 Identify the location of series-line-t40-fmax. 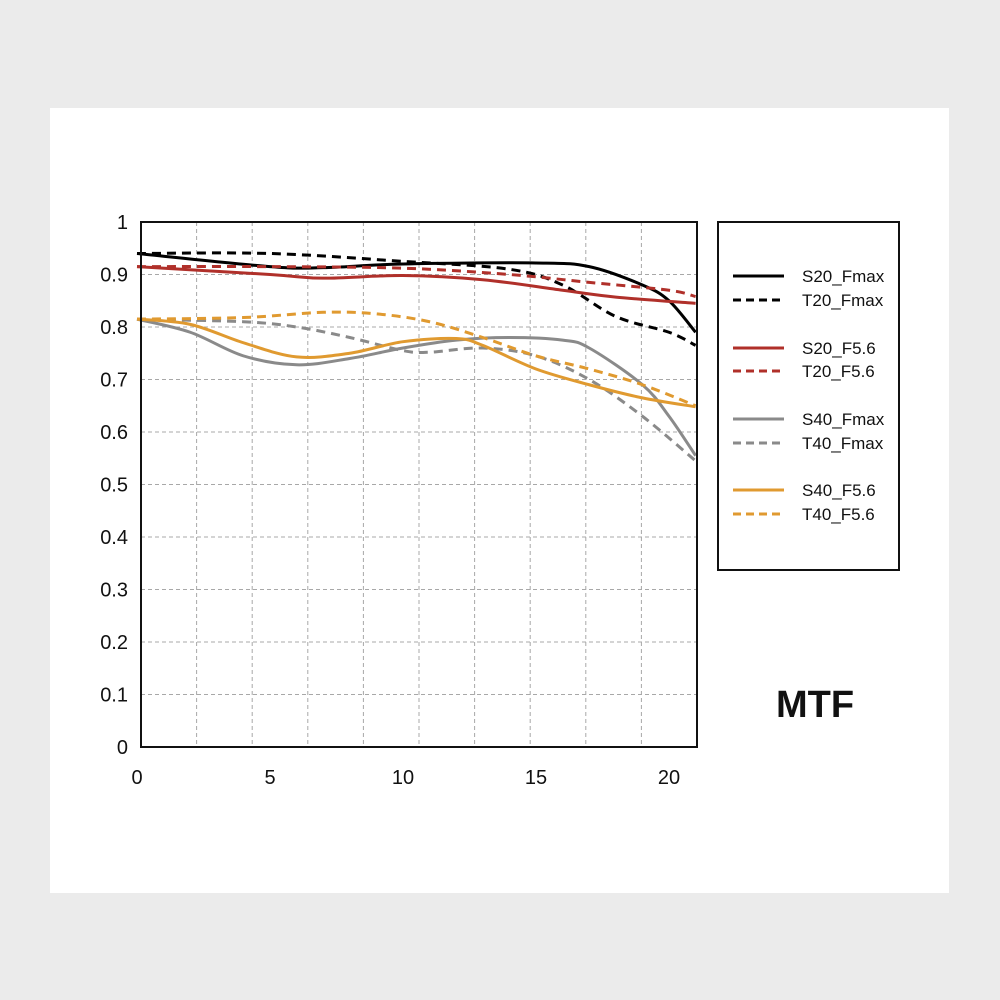
(416, 390).